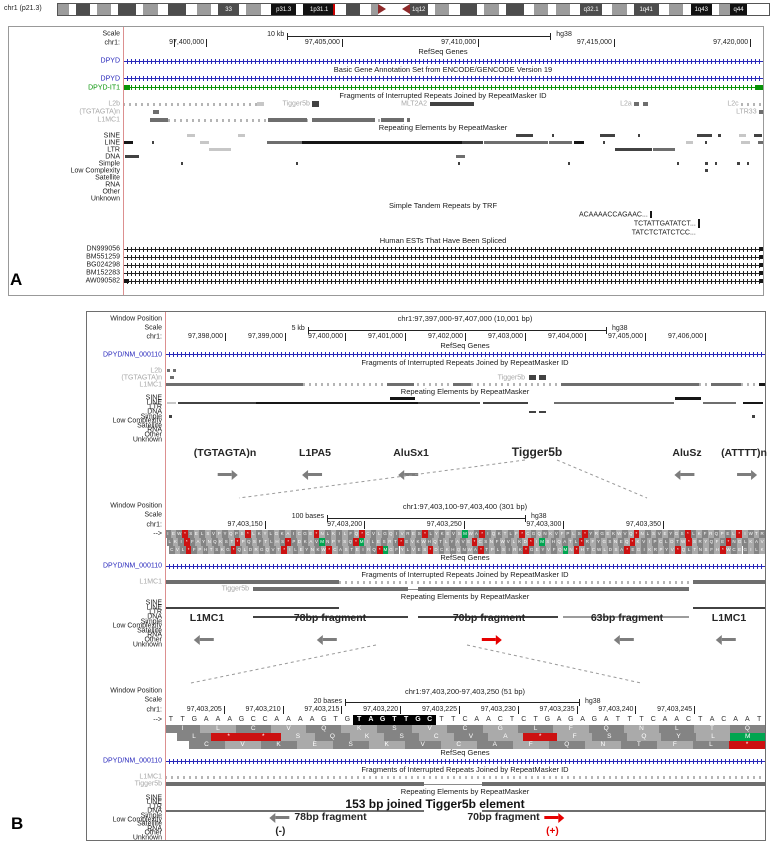  What do you see at coordinates (151, 622) in the screenshot?
I see `track-label: Simple` at bounding box center [151, 622].